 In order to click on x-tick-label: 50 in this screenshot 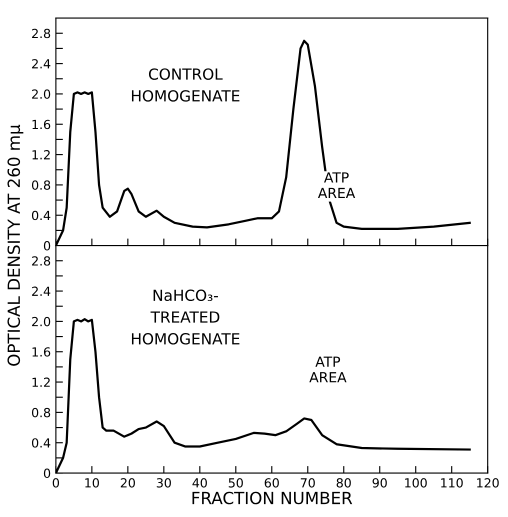, I will do `click(235, 483)`.